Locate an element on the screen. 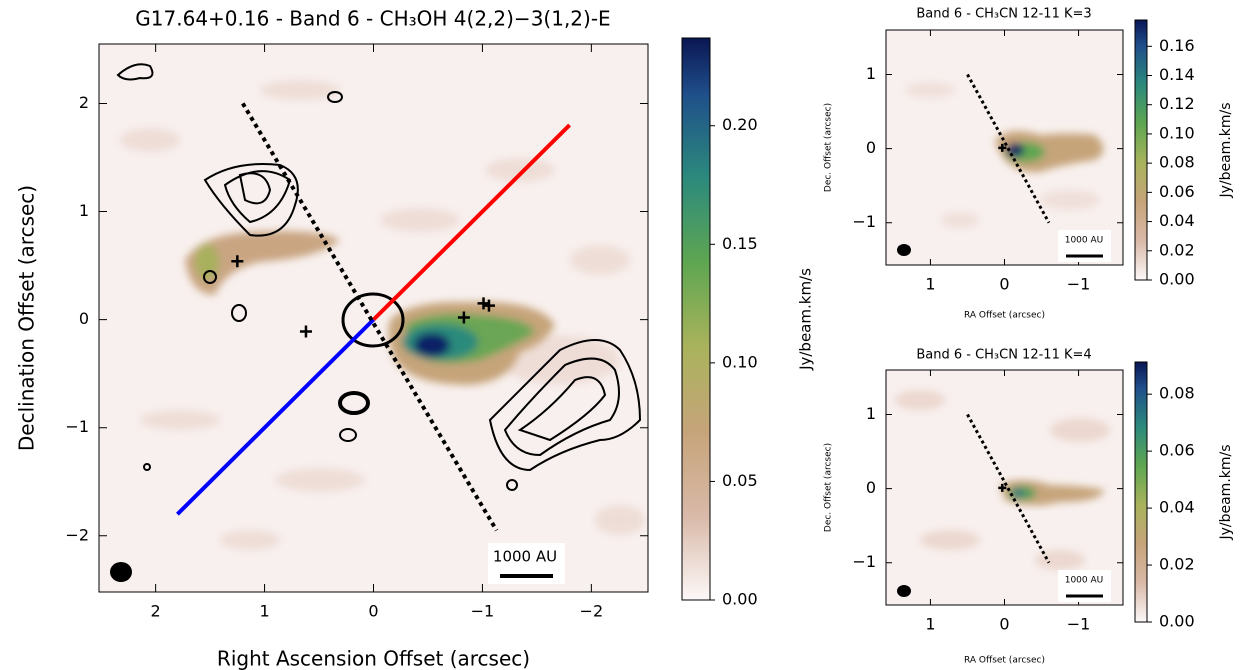 The height and width of the screenshot is (670, 1243). colorbar-tick-label: 0.12 is located at coordinates (1177, 103).